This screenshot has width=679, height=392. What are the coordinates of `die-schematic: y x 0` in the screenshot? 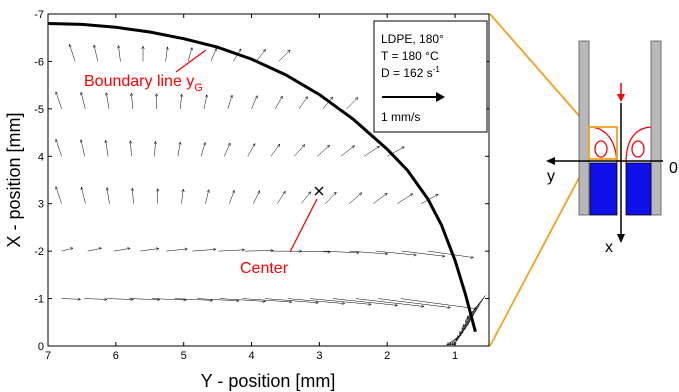 It's located at (612, 148).